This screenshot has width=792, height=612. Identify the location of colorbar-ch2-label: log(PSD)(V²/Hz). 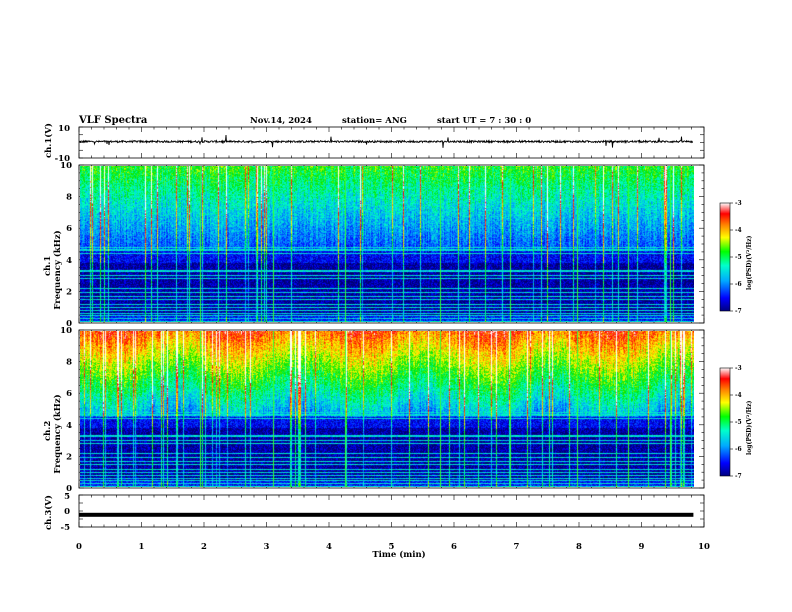
(749, 427).